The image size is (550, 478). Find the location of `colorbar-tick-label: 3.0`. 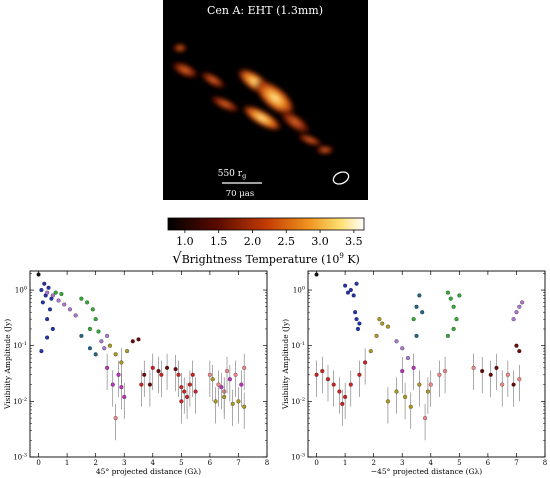

colorbar-tick-label: 3.0 is located at coordinates (320, 241).